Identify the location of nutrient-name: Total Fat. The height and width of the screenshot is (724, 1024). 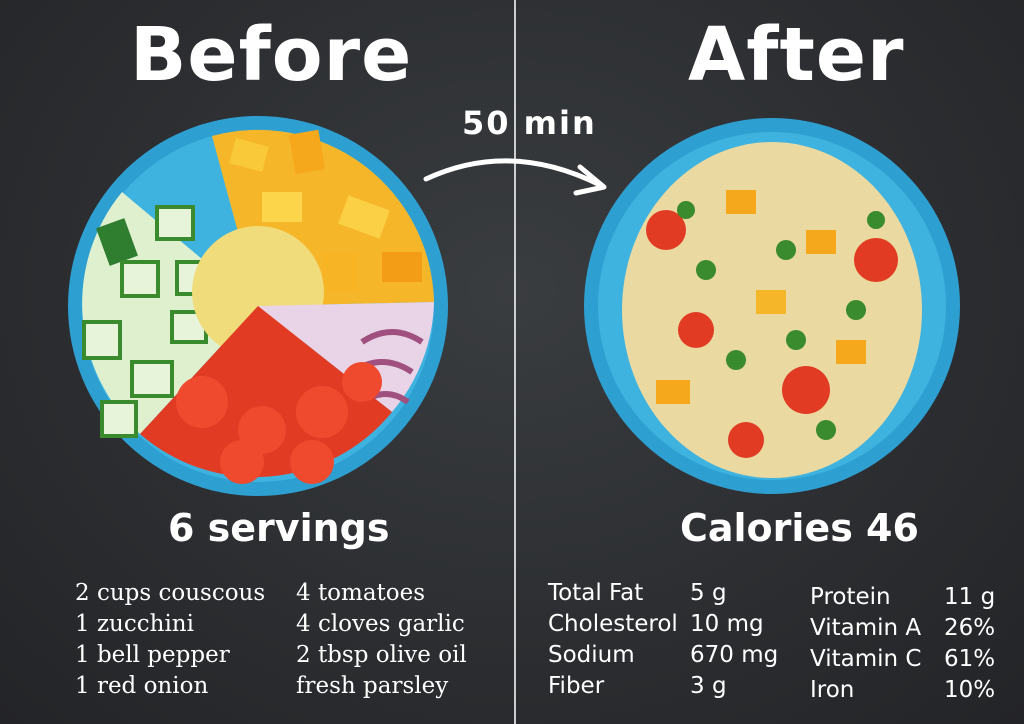
(596, 593).